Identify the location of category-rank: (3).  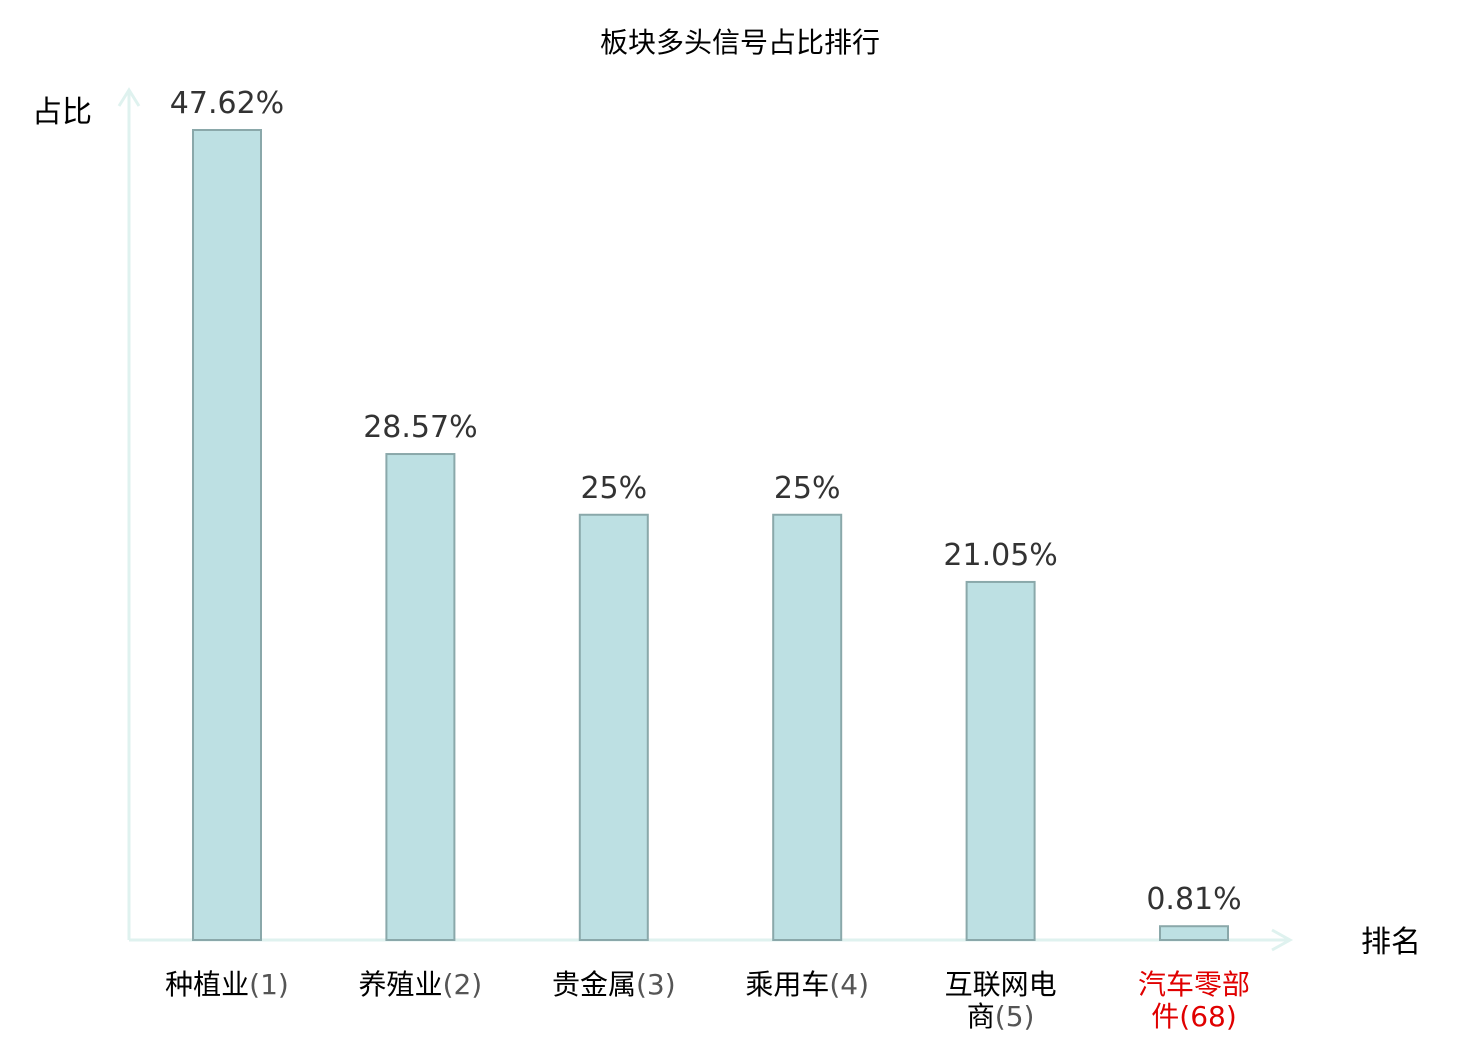
(656, 984).